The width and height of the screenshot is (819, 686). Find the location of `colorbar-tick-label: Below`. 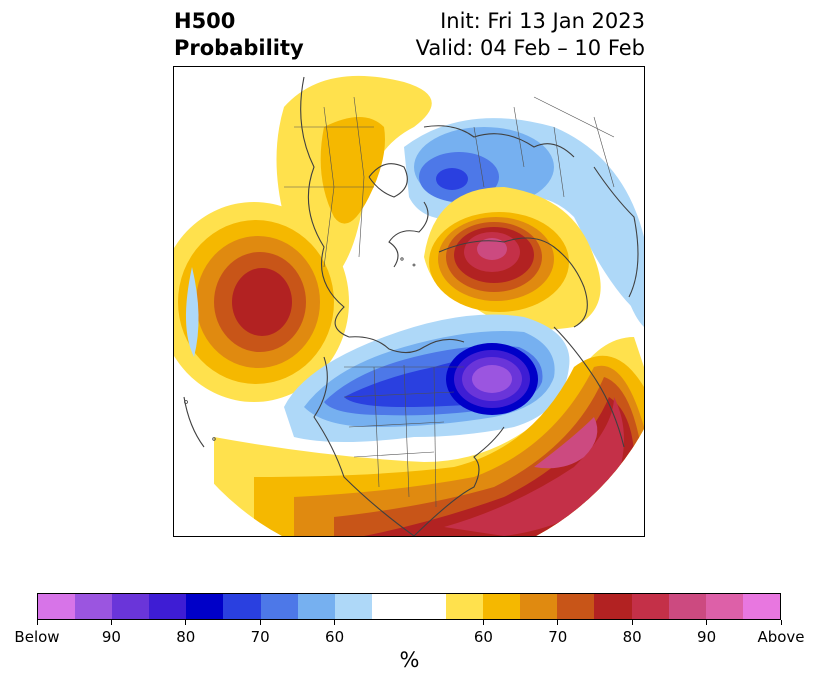

colorbar-tick-label: Below is located at coordinates (37, 637).